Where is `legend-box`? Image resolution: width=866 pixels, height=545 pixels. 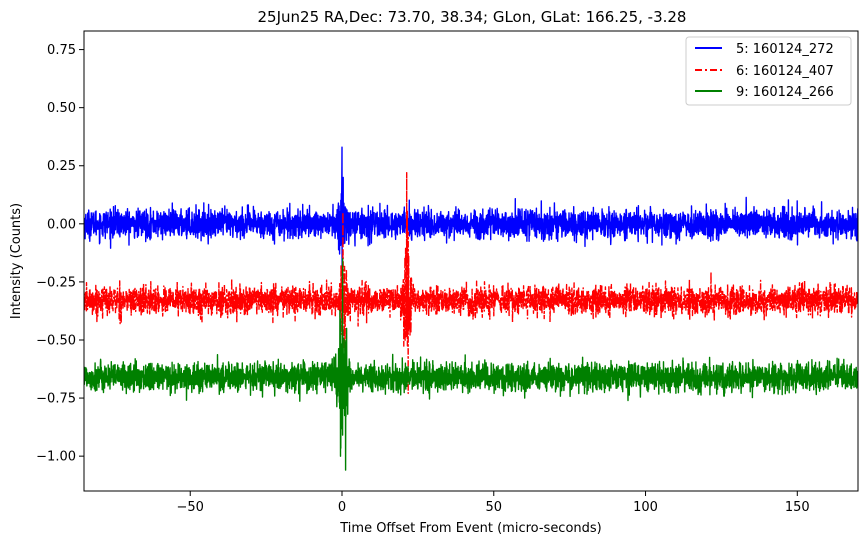 legend-box is located at coordinates (768, 71).